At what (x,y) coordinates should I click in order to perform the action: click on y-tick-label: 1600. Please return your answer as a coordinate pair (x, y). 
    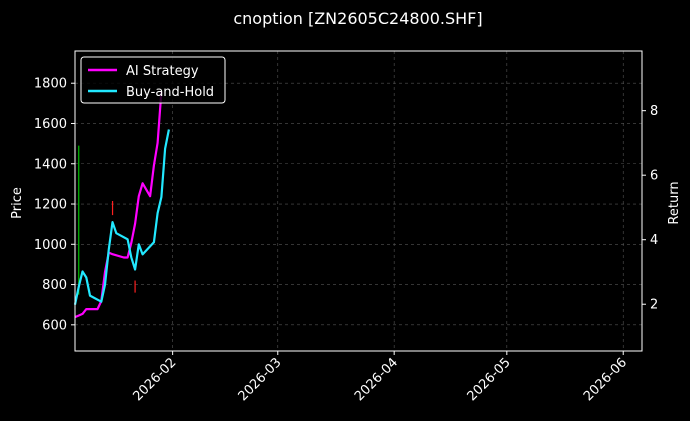
    Looking at the image, I should click on (50, 124).